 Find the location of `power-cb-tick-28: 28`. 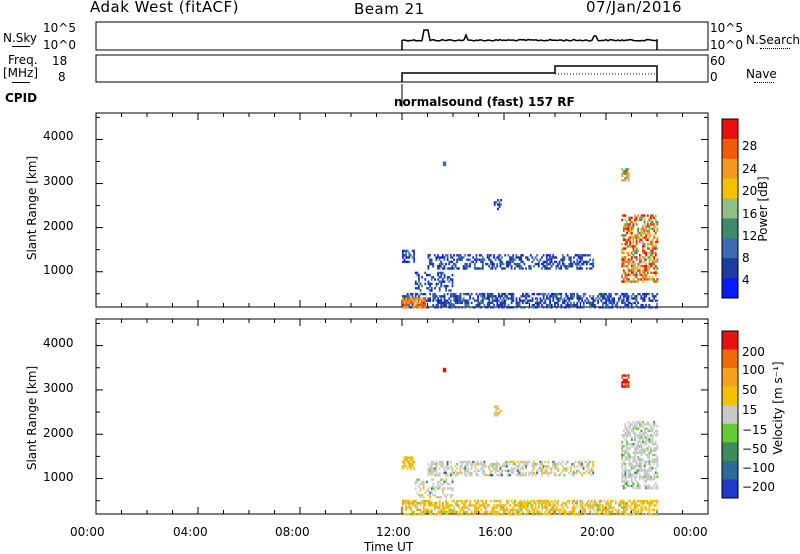

power-cb-tick-28: 28 is located at coordinates (750, 146).